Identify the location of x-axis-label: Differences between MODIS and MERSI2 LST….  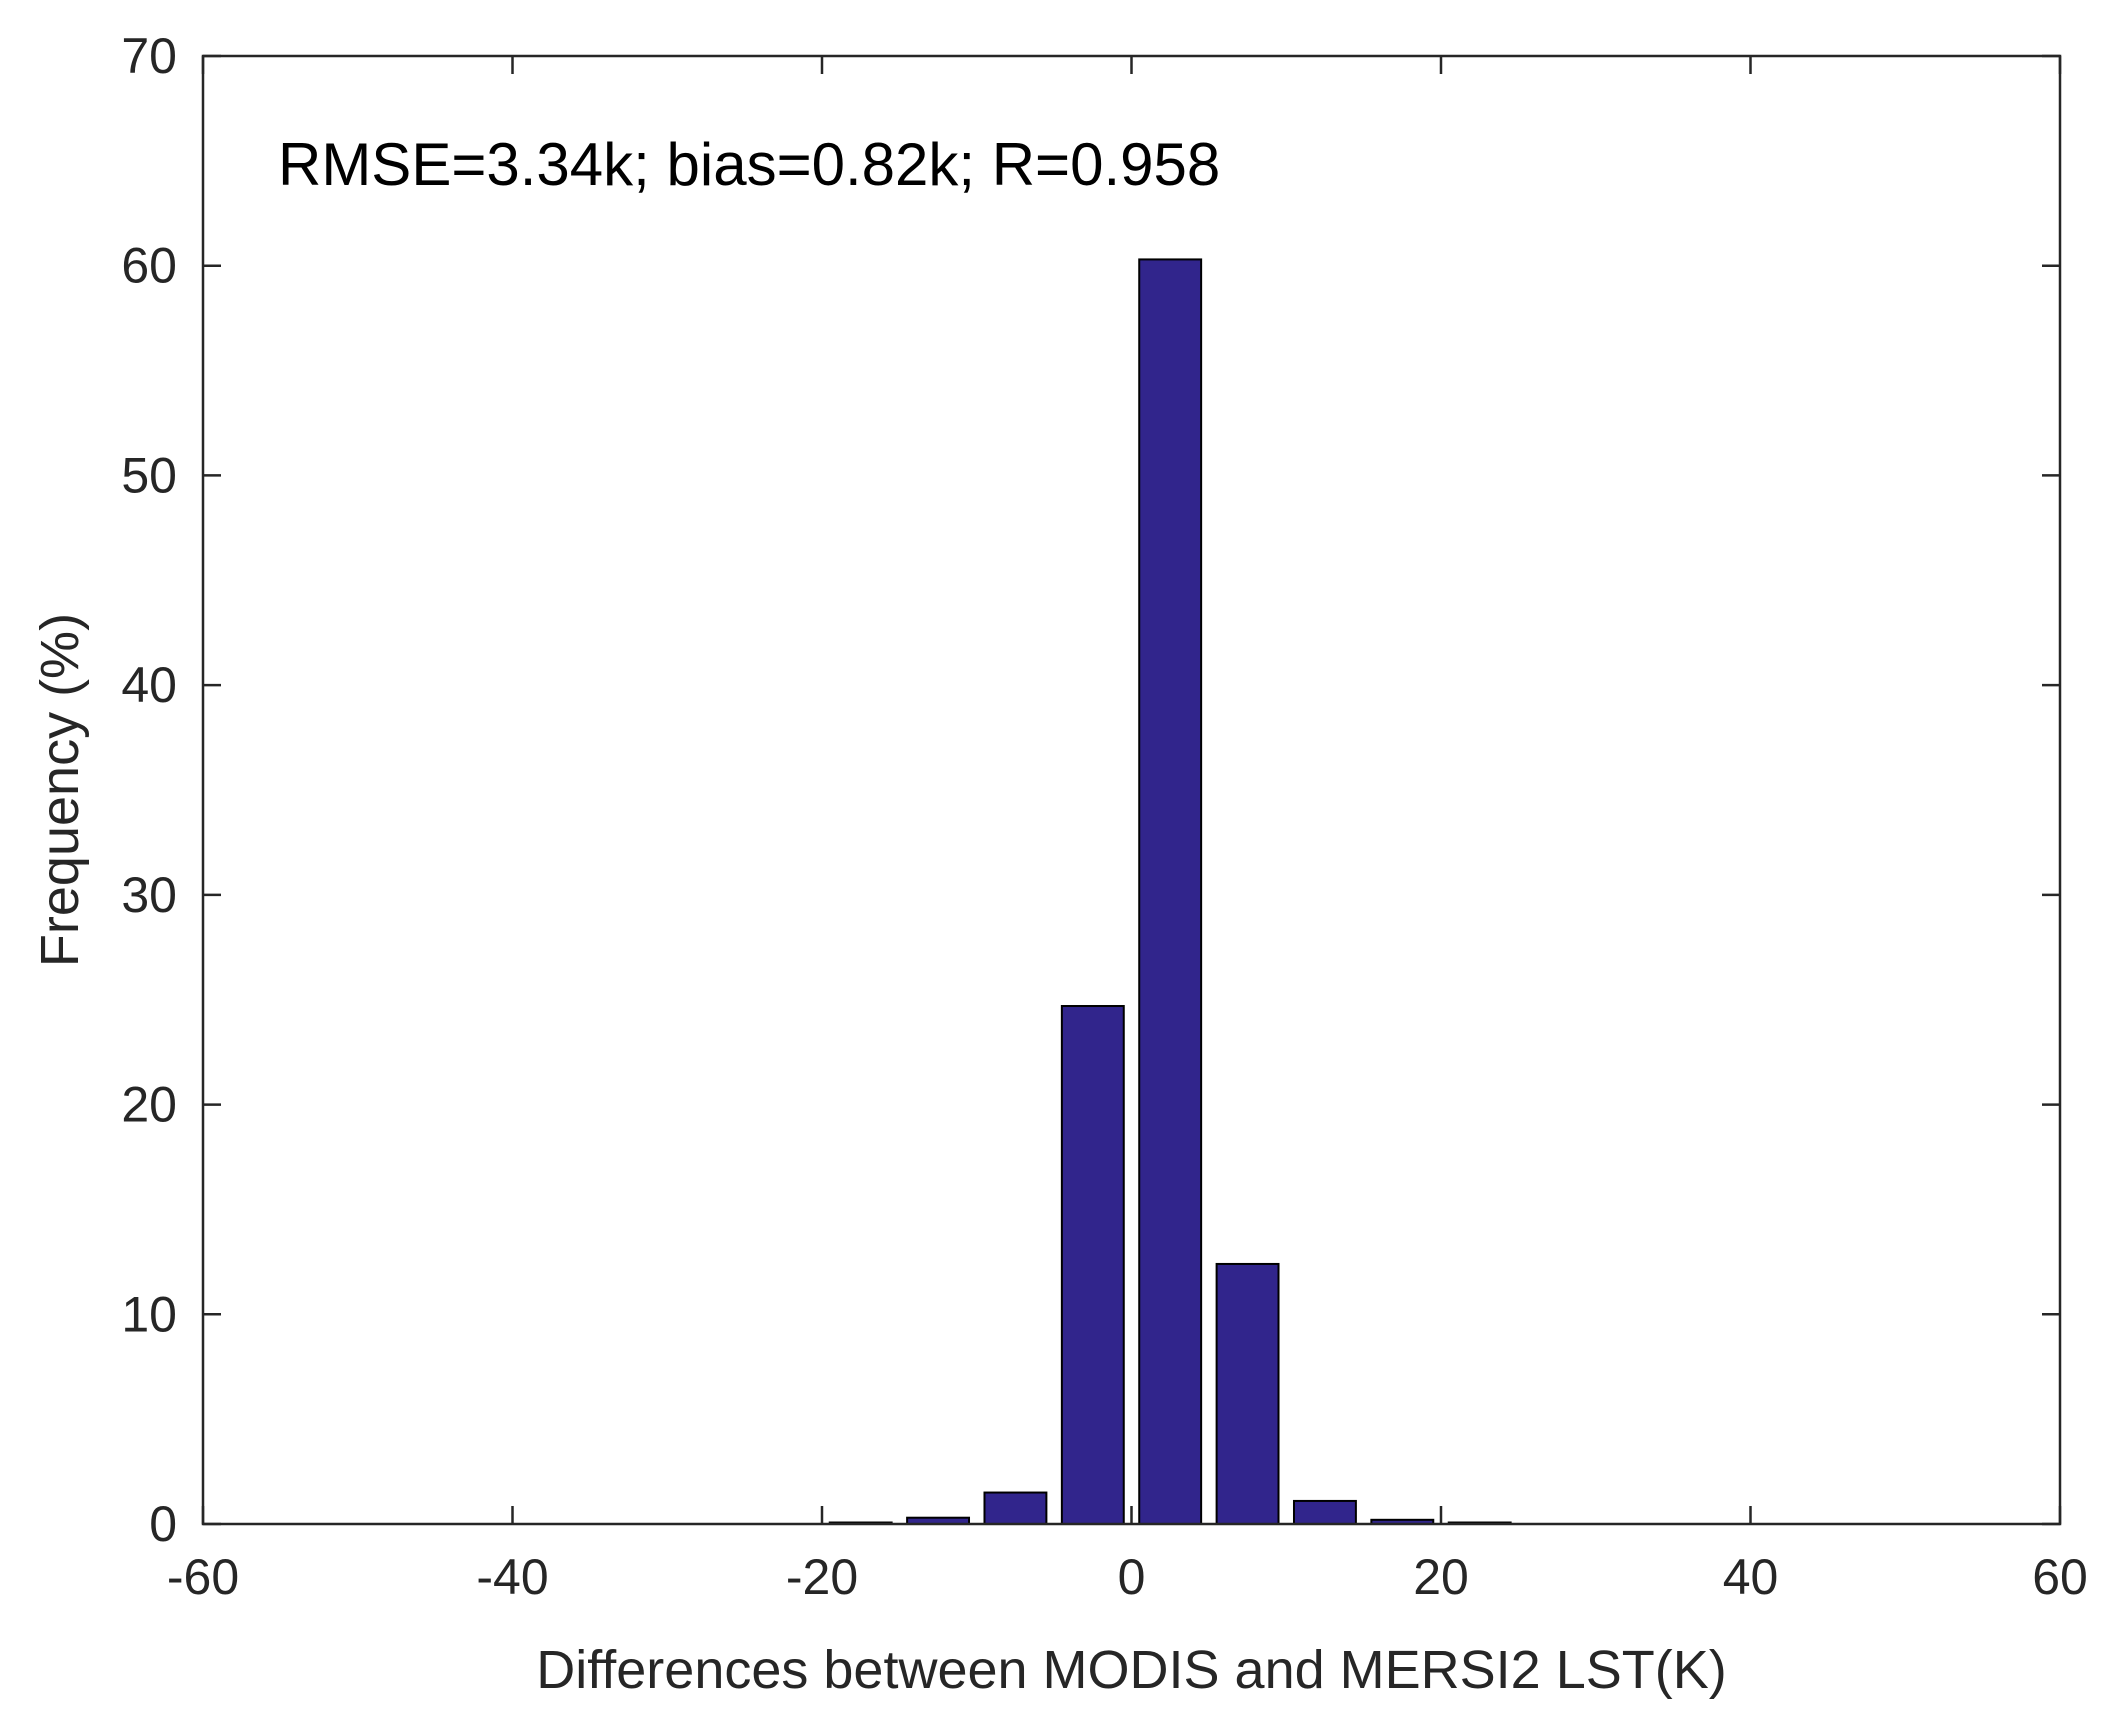
(1131, 1670).